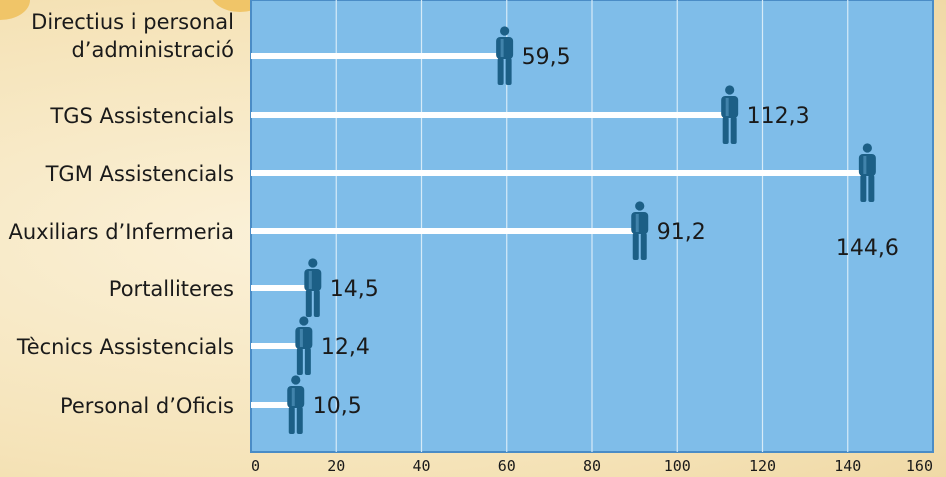  Describe the element at coordinates (778, 116) in the screenshot. I see `value-label: 112,3` at that location.